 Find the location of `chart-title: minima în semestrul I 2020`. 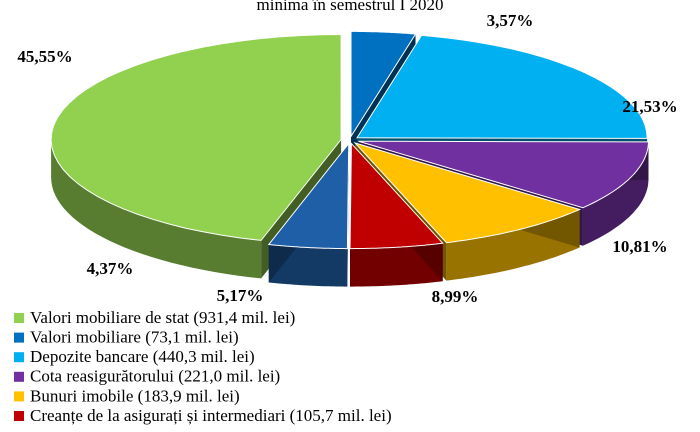

chart-title: minima în semestrul I 2020 is located at coordinates (350, 7).